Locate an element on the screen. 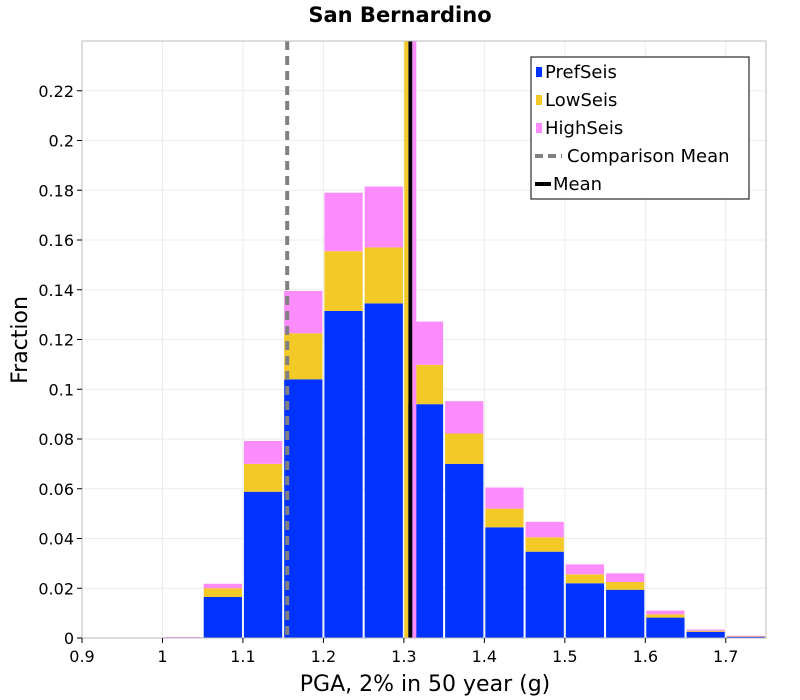 The image size is (800, 700). x-tick-label: 1.2 is located at coordinates (323, 656).